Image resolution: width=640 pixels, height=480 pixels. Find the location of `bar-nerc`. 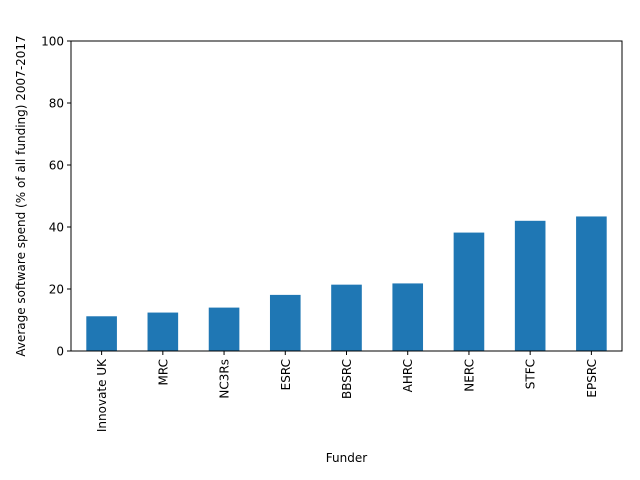

bar-nerc is located at coordinates (469, 291).